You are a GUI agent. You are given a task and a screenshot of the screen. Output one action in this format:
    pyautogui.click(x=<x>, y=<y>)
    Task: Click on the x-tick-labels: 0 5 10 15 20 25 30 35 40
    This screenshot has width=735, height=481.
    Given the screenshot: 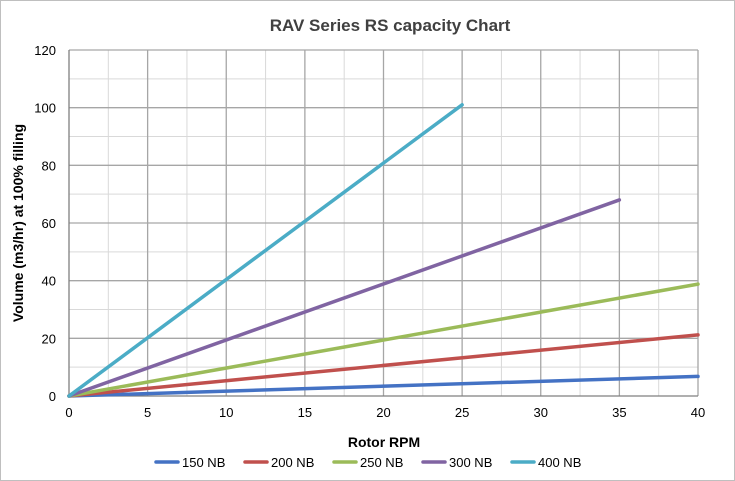 What is the action you would take?
    pyautogui.click(x=385, y=412)
    